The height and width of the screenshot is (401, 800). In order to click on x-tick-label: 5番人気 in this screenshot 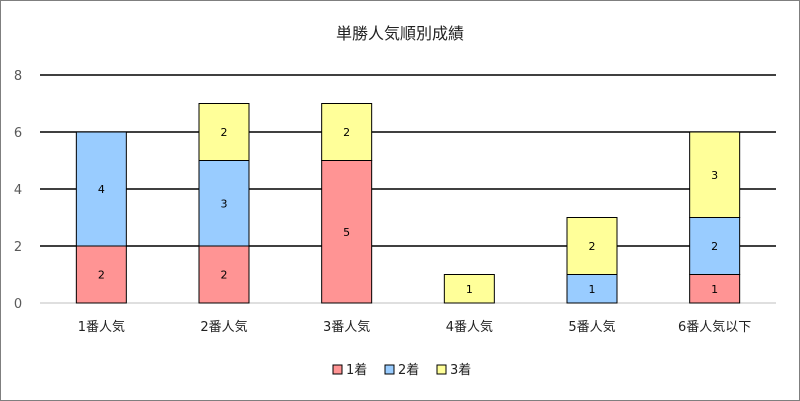, I will do `click(591, 327)`.